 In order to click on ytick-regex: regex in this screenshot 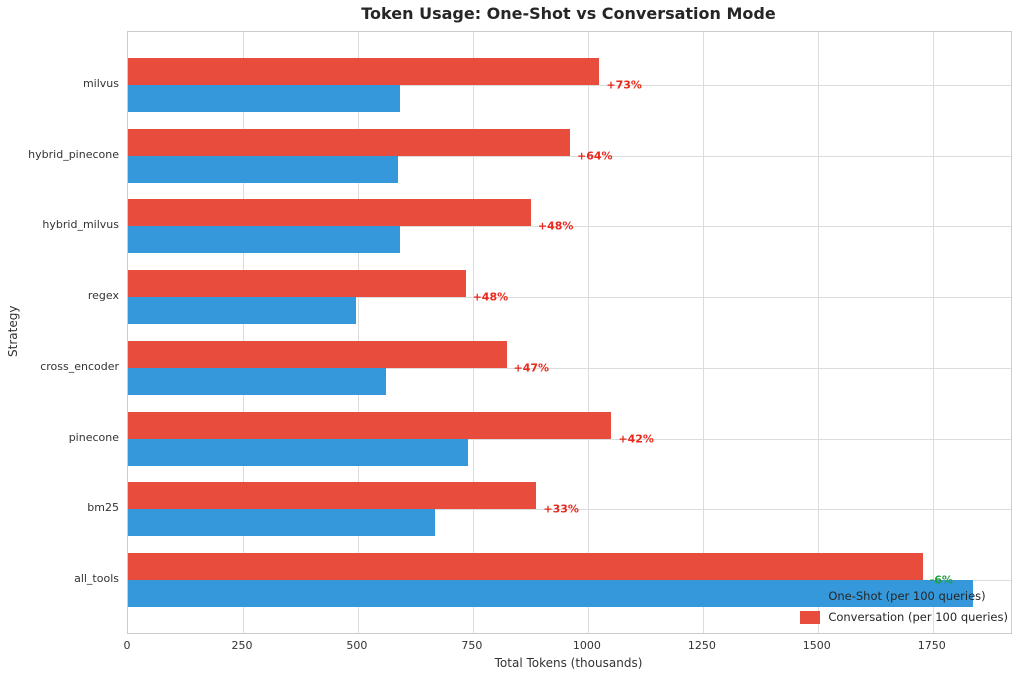, I will do `click(103, 296)`.